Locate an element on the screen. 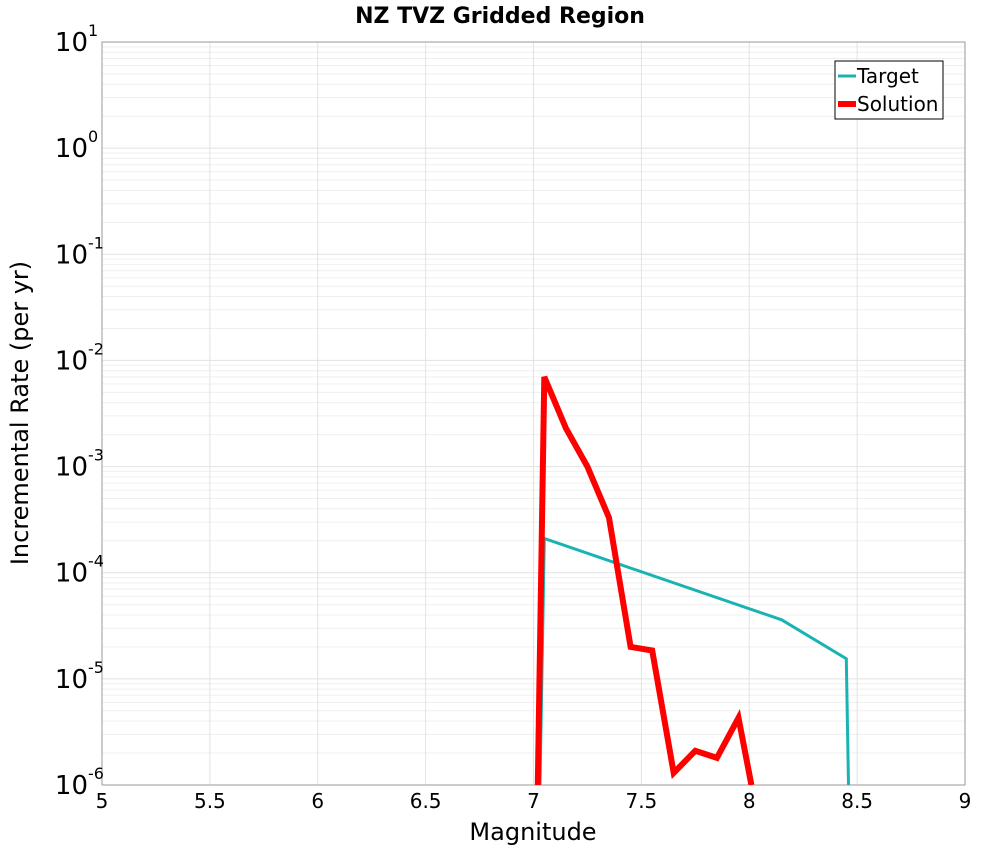 This screenshot has width=1000, height=850. x-tick-labels: 5 5.5 6 6.5 7 7.5 8 8.5 9 is located at coordinates (534, 801).